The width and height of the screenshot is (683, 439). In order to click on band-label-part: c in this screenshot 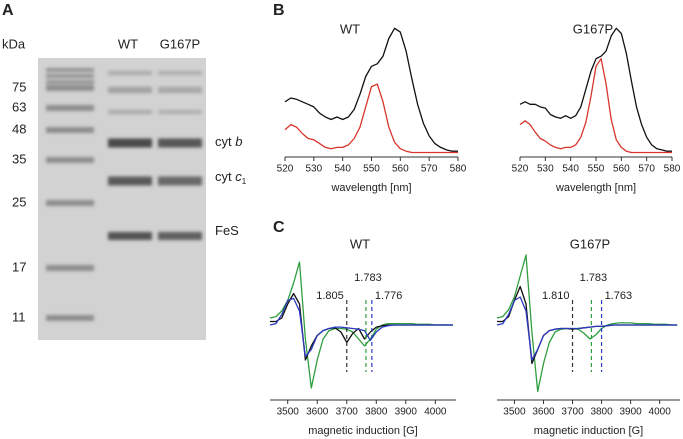, I will do `click(238, 176)`.